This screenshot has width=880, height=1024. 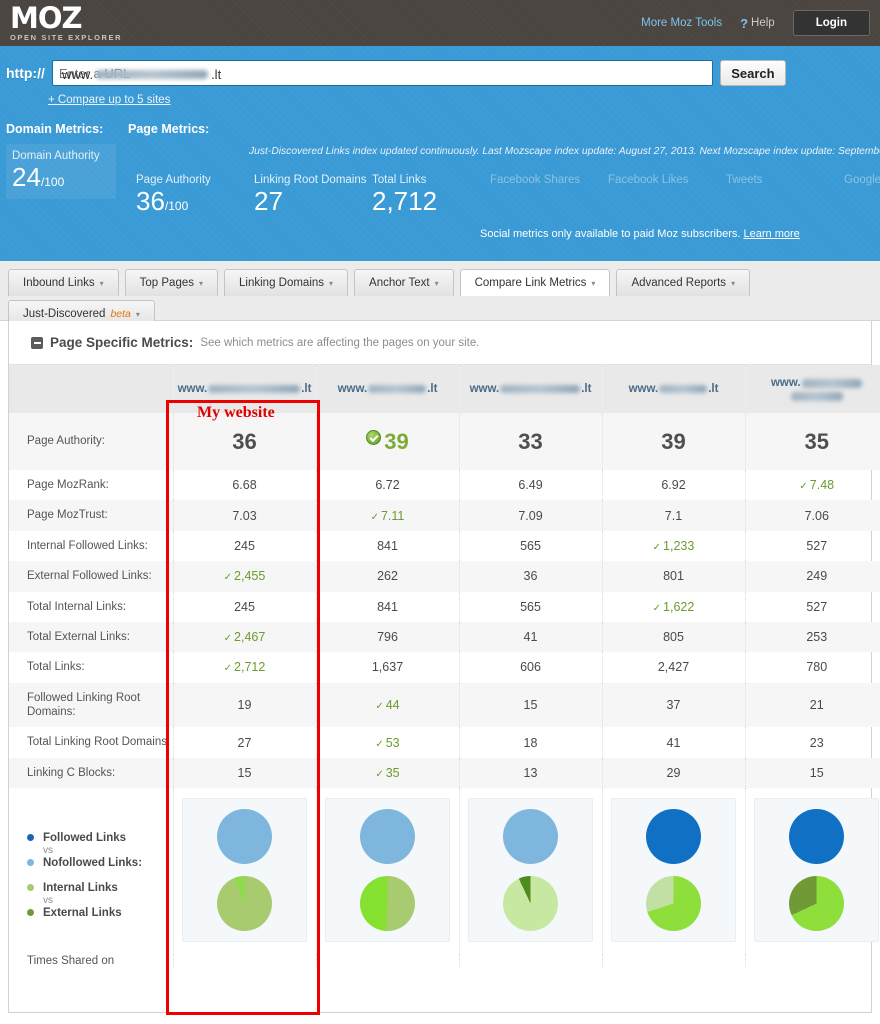 What do you see at coordinates (530, 515) in the screenshot?
I see `value-text: 7.09` at bounding box center [530, 515].